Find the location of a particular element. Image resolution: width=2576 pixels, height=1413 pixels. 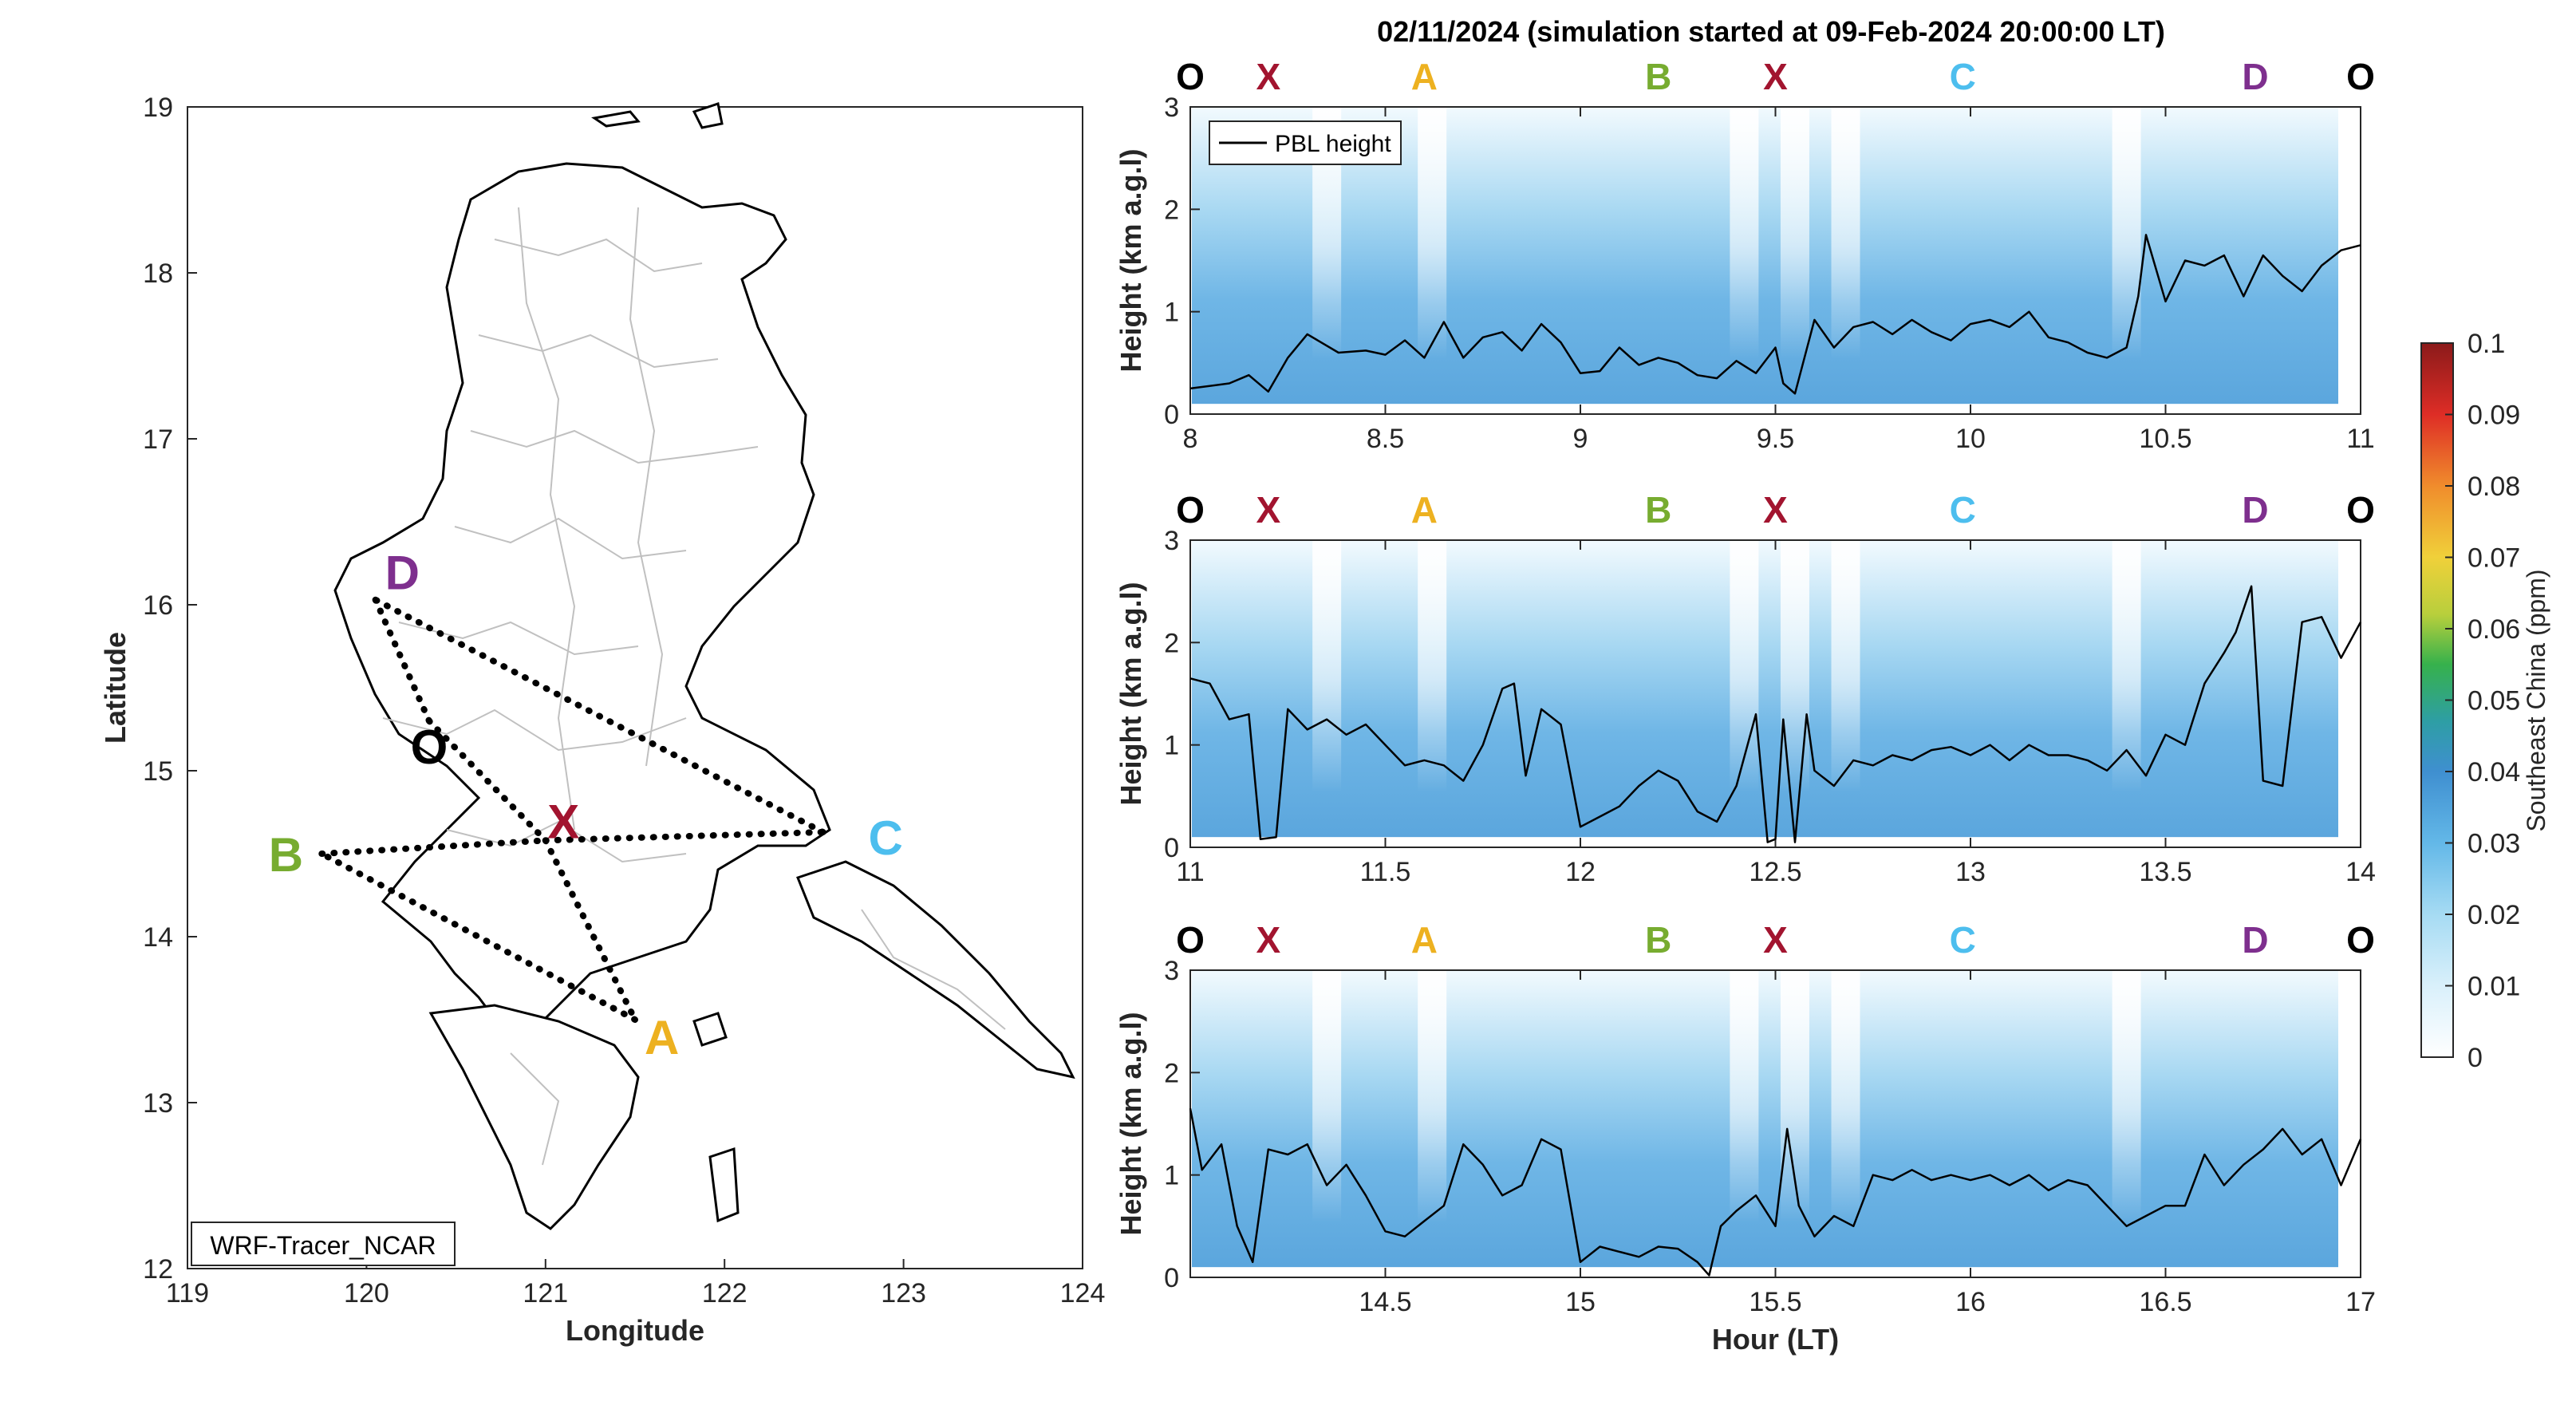

legend: PBL height is located at coordinates (1306, 142).